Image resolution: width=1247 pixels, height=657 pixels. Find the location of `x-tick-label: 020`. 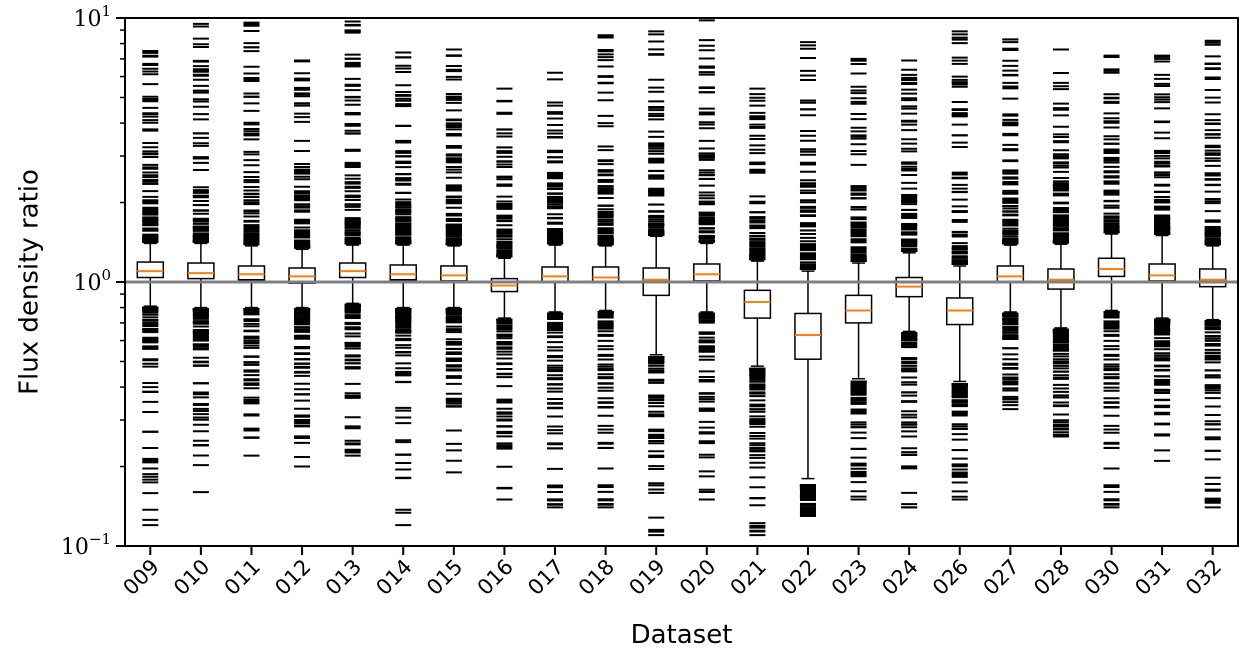

x-tick-label: 020 is located at coordinates (697, 577).